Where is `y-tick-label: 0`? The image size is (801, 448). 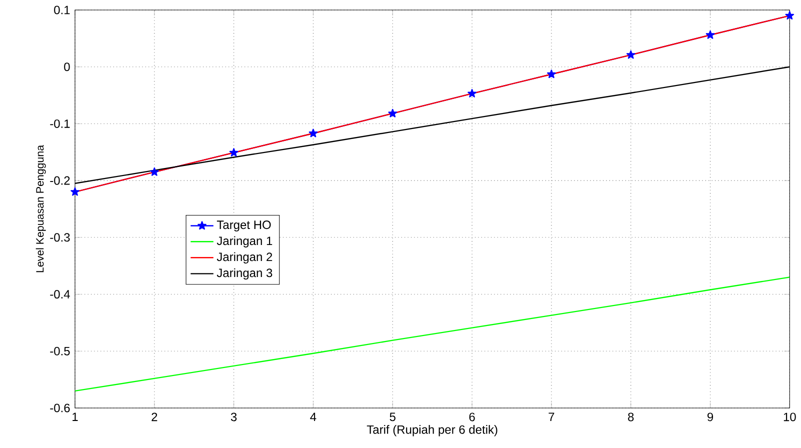
y-tick-label: 0 is located at coordinates (67, 67).